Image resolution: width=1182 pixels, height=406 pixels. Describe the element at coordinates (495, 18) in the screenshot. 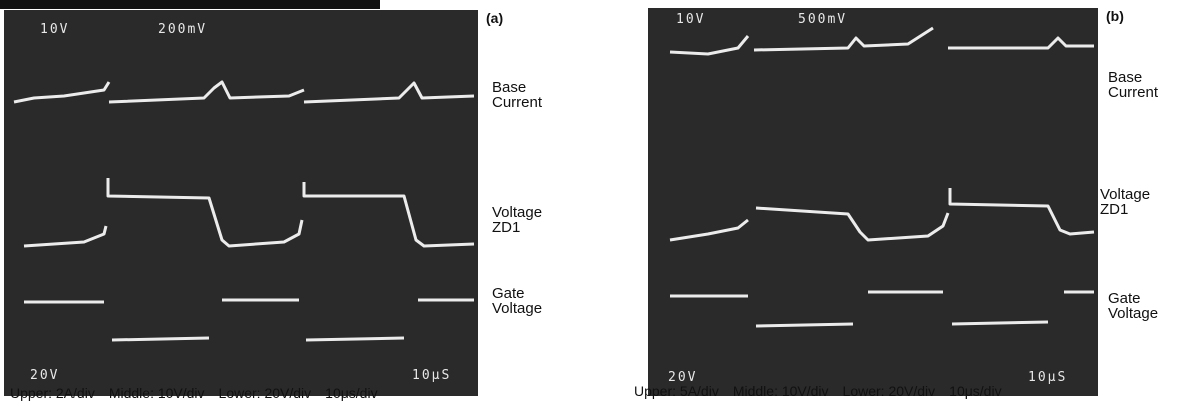

I see `panel-label: (a)` at that location.